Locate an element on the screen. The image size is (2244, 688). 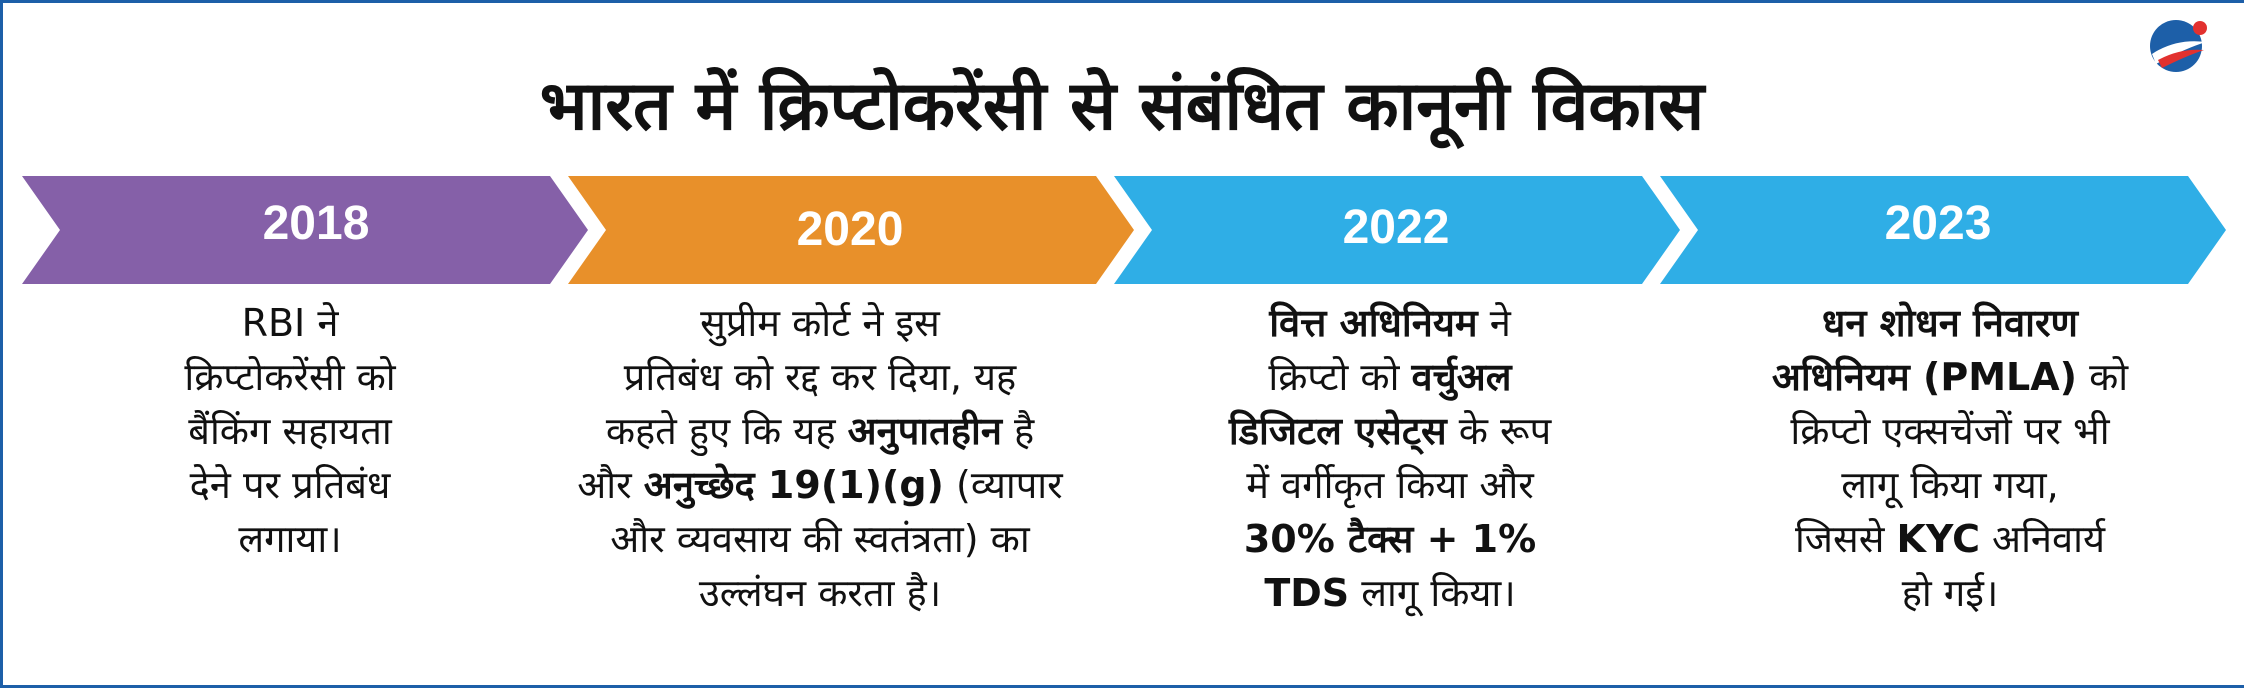
text: उल्लंघन करता है। is located at coordinates (820, 593).